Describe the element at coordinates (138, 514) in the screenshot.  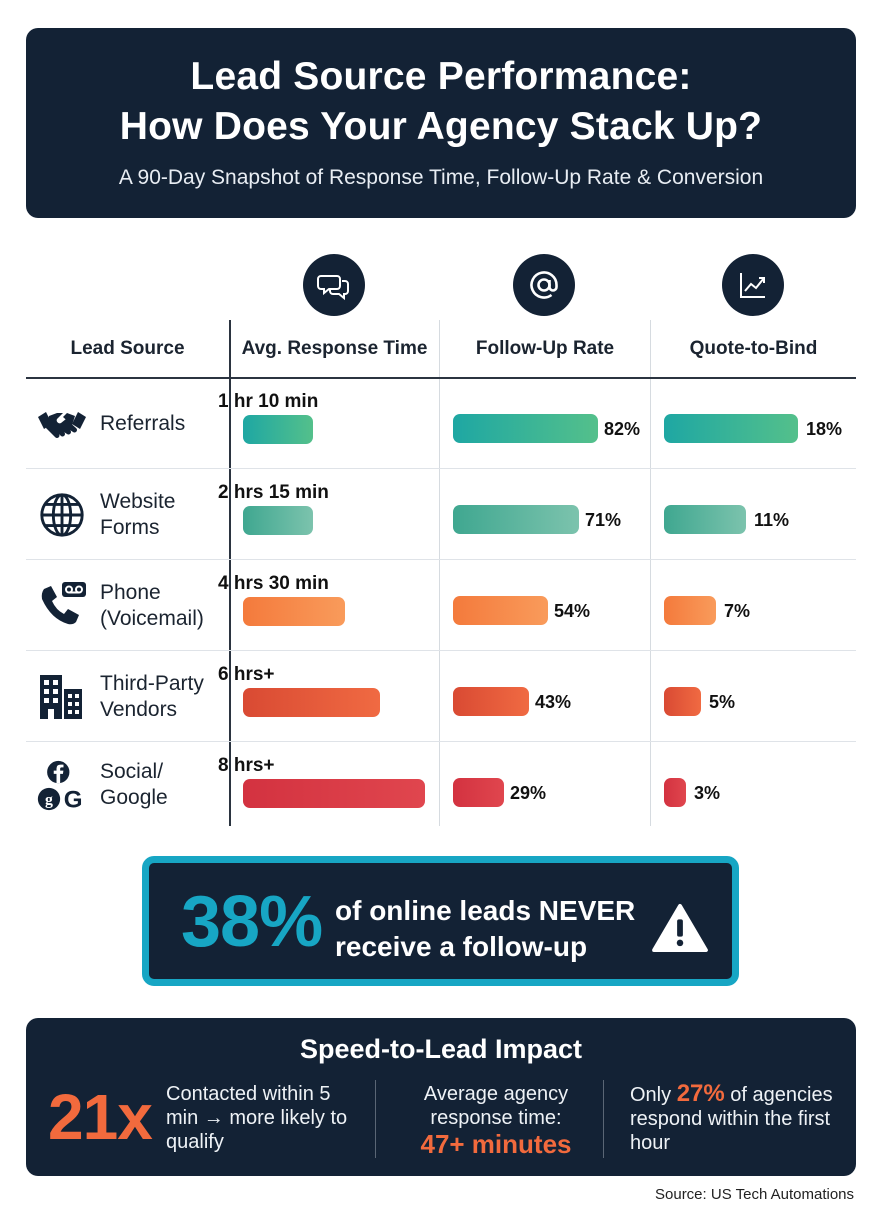
I see `lead-source-label: Website Forms` at that location.